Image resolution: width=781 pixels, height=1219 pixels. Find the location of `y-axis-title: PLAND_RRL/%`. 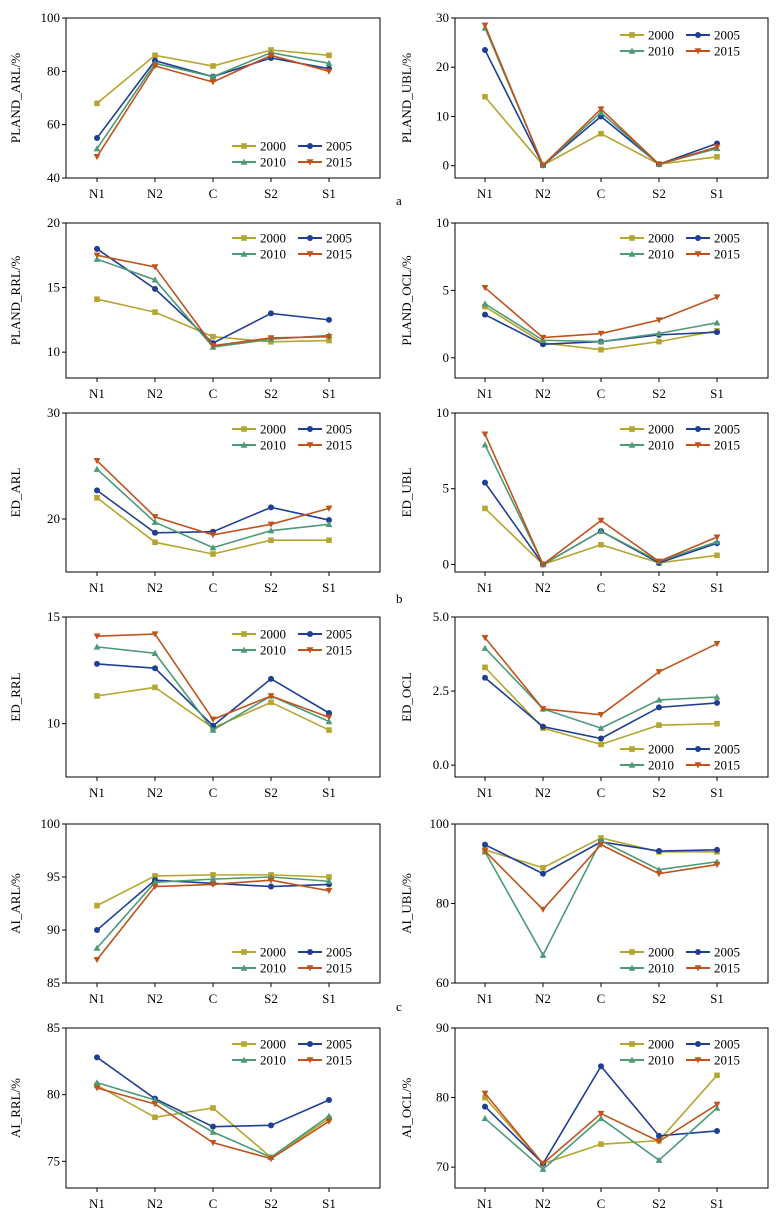

y-axis-title: PLAND_RRL/% is located at coordinates (15, 301).